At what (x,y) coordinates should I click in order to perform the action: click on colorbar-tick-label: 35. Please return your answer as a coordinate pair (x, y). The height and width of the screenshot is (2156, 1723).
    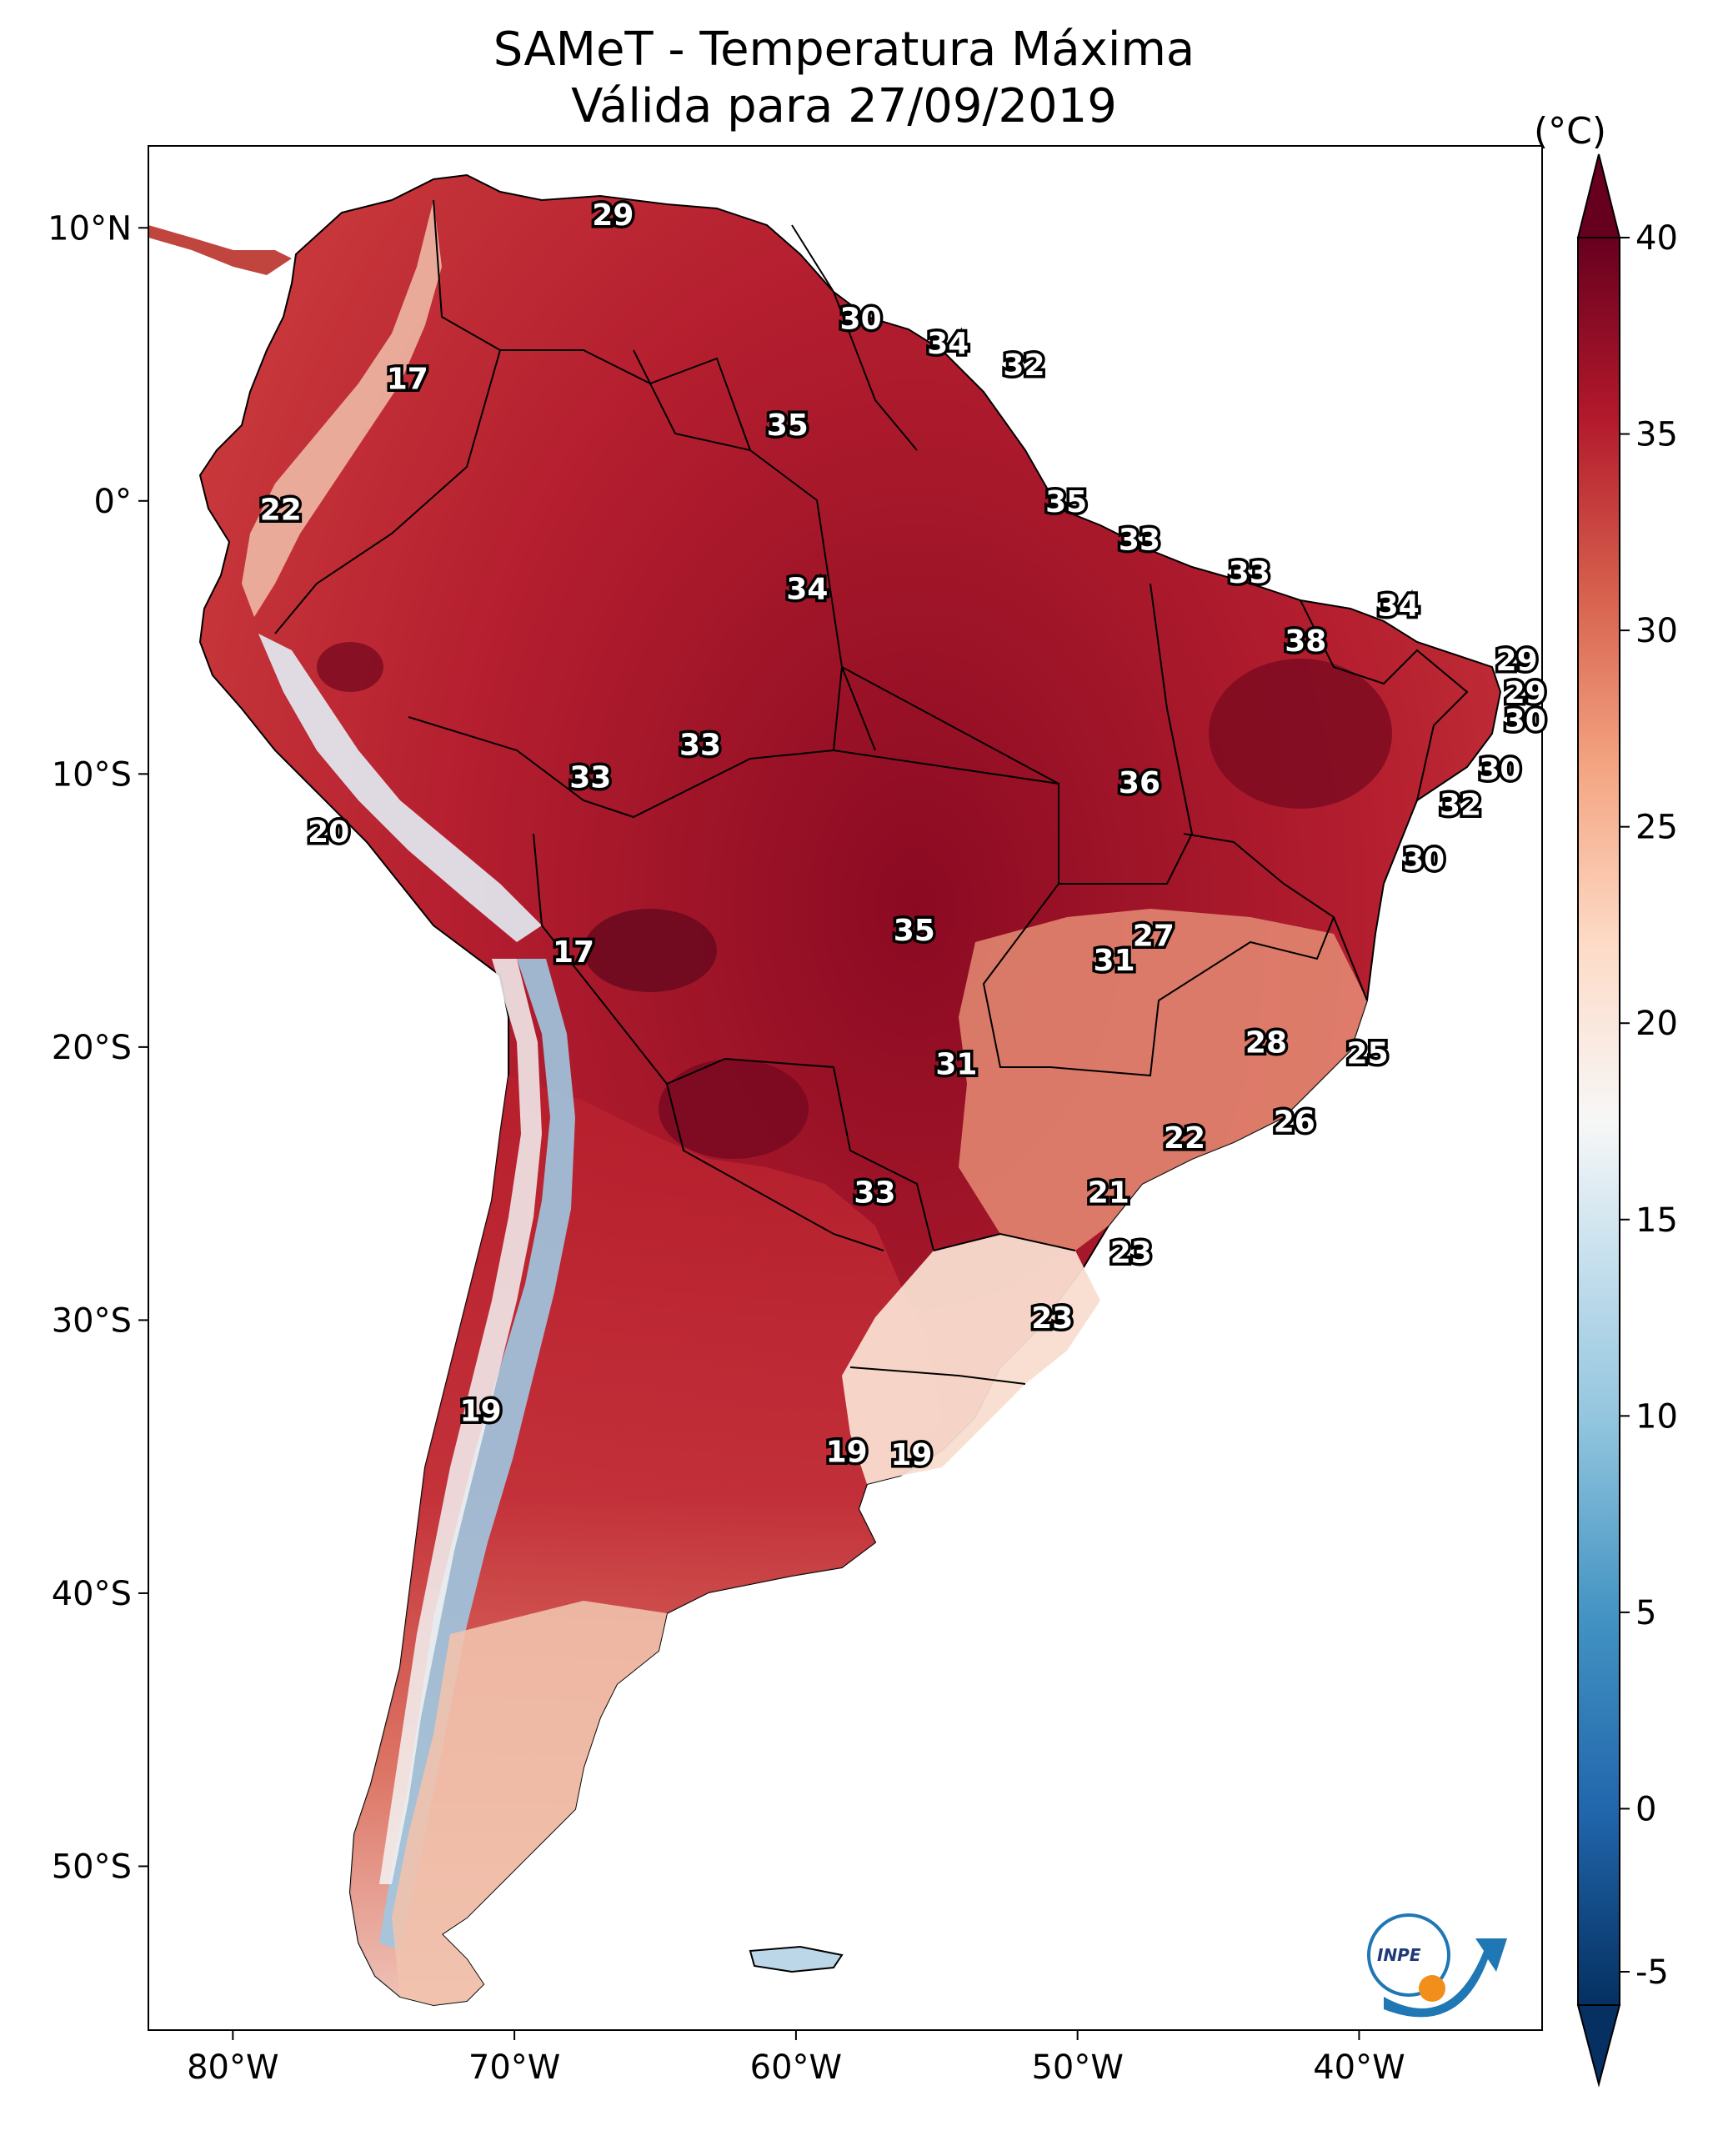
    Looking at the image, I should click on (1657, 435).